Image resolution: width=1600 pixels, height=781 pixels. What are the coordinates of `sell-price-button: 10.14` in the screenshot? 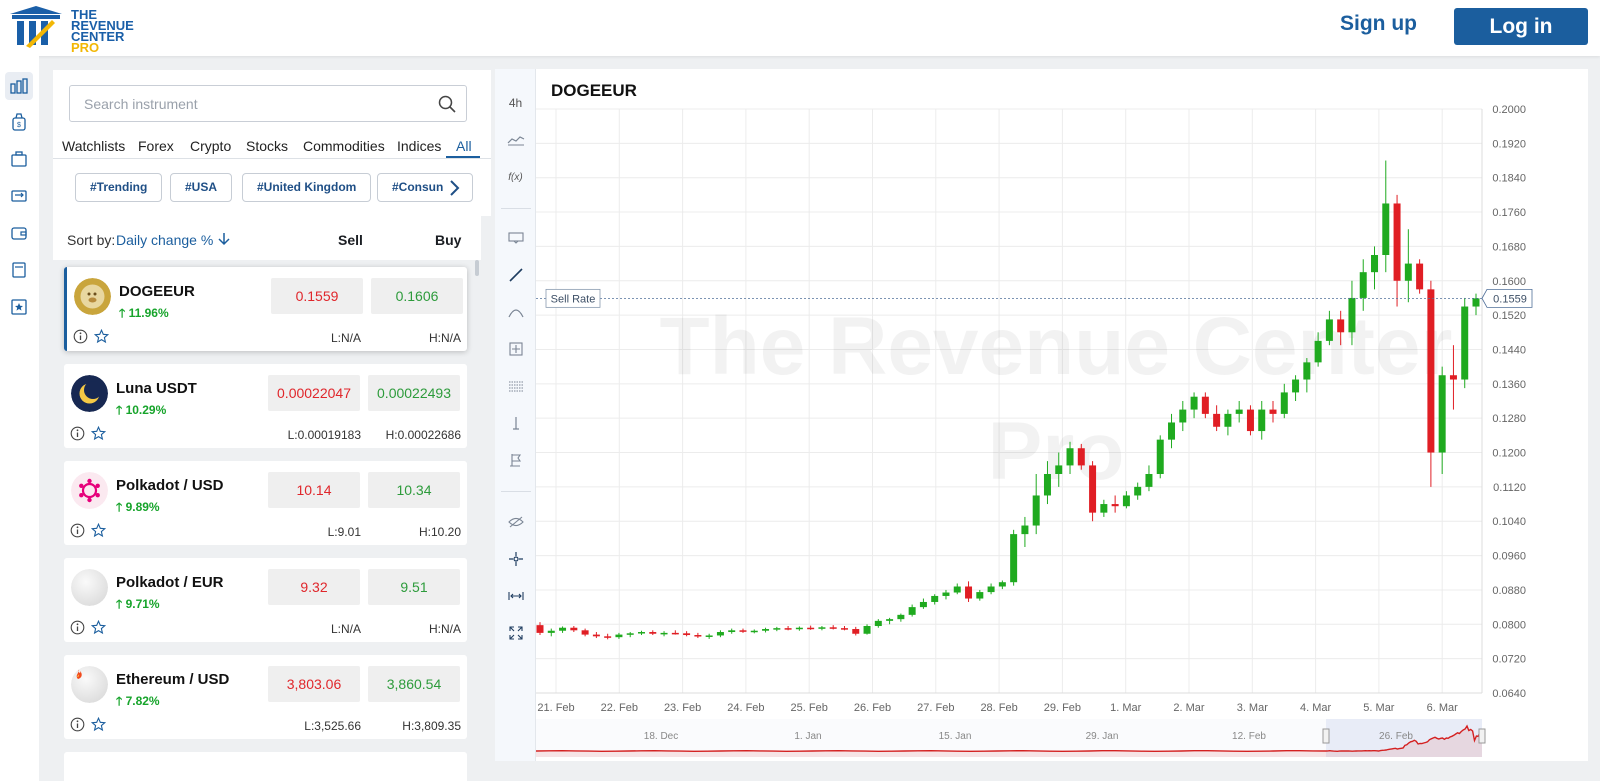 It's located at (314, 490).